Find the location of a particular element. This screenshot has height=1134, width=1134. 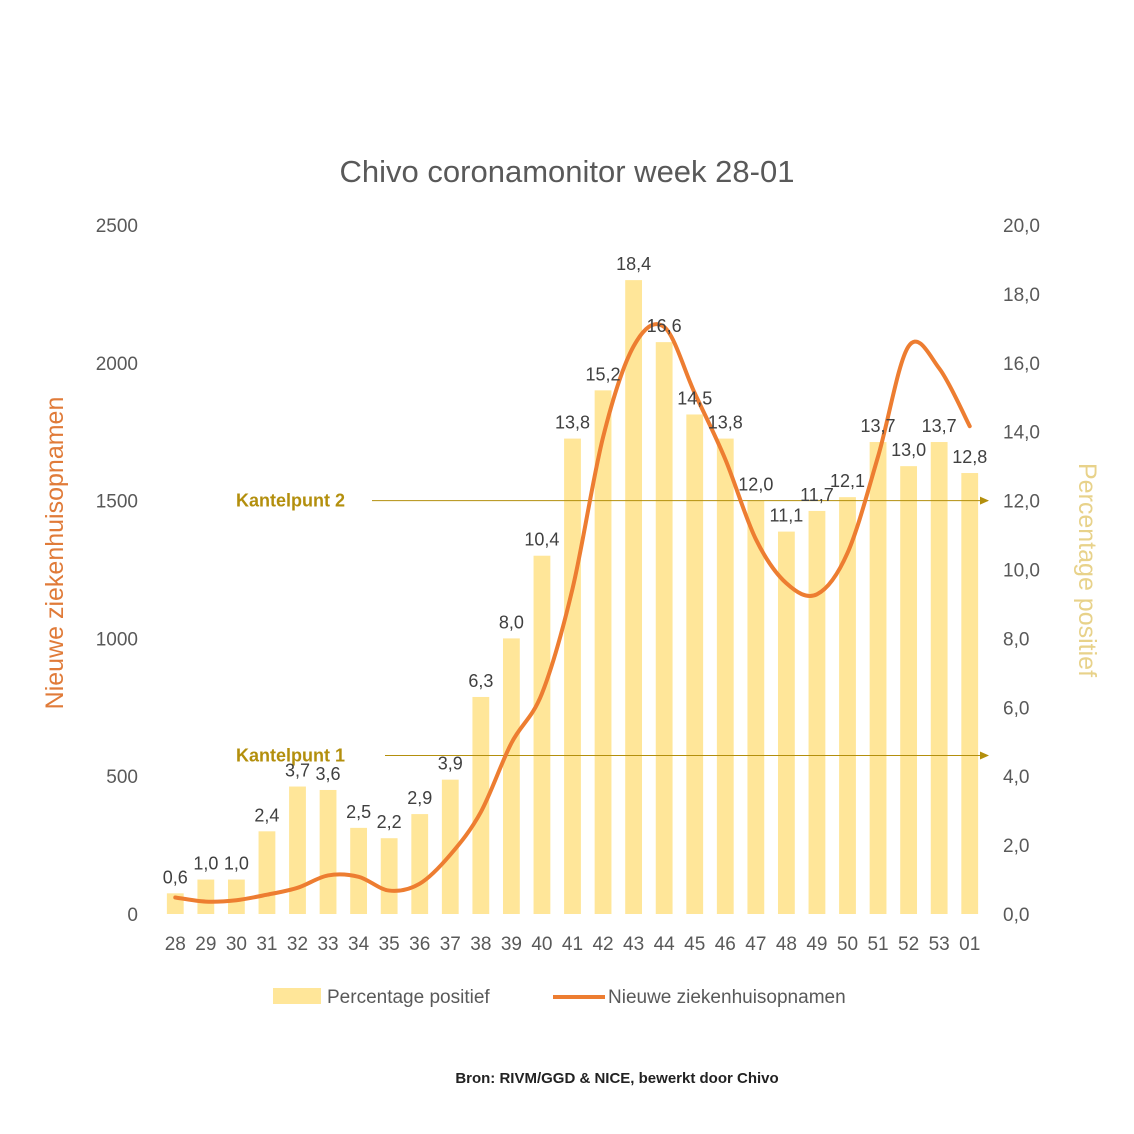

x-tick-label: 40 is located at coordinates (541, 944).